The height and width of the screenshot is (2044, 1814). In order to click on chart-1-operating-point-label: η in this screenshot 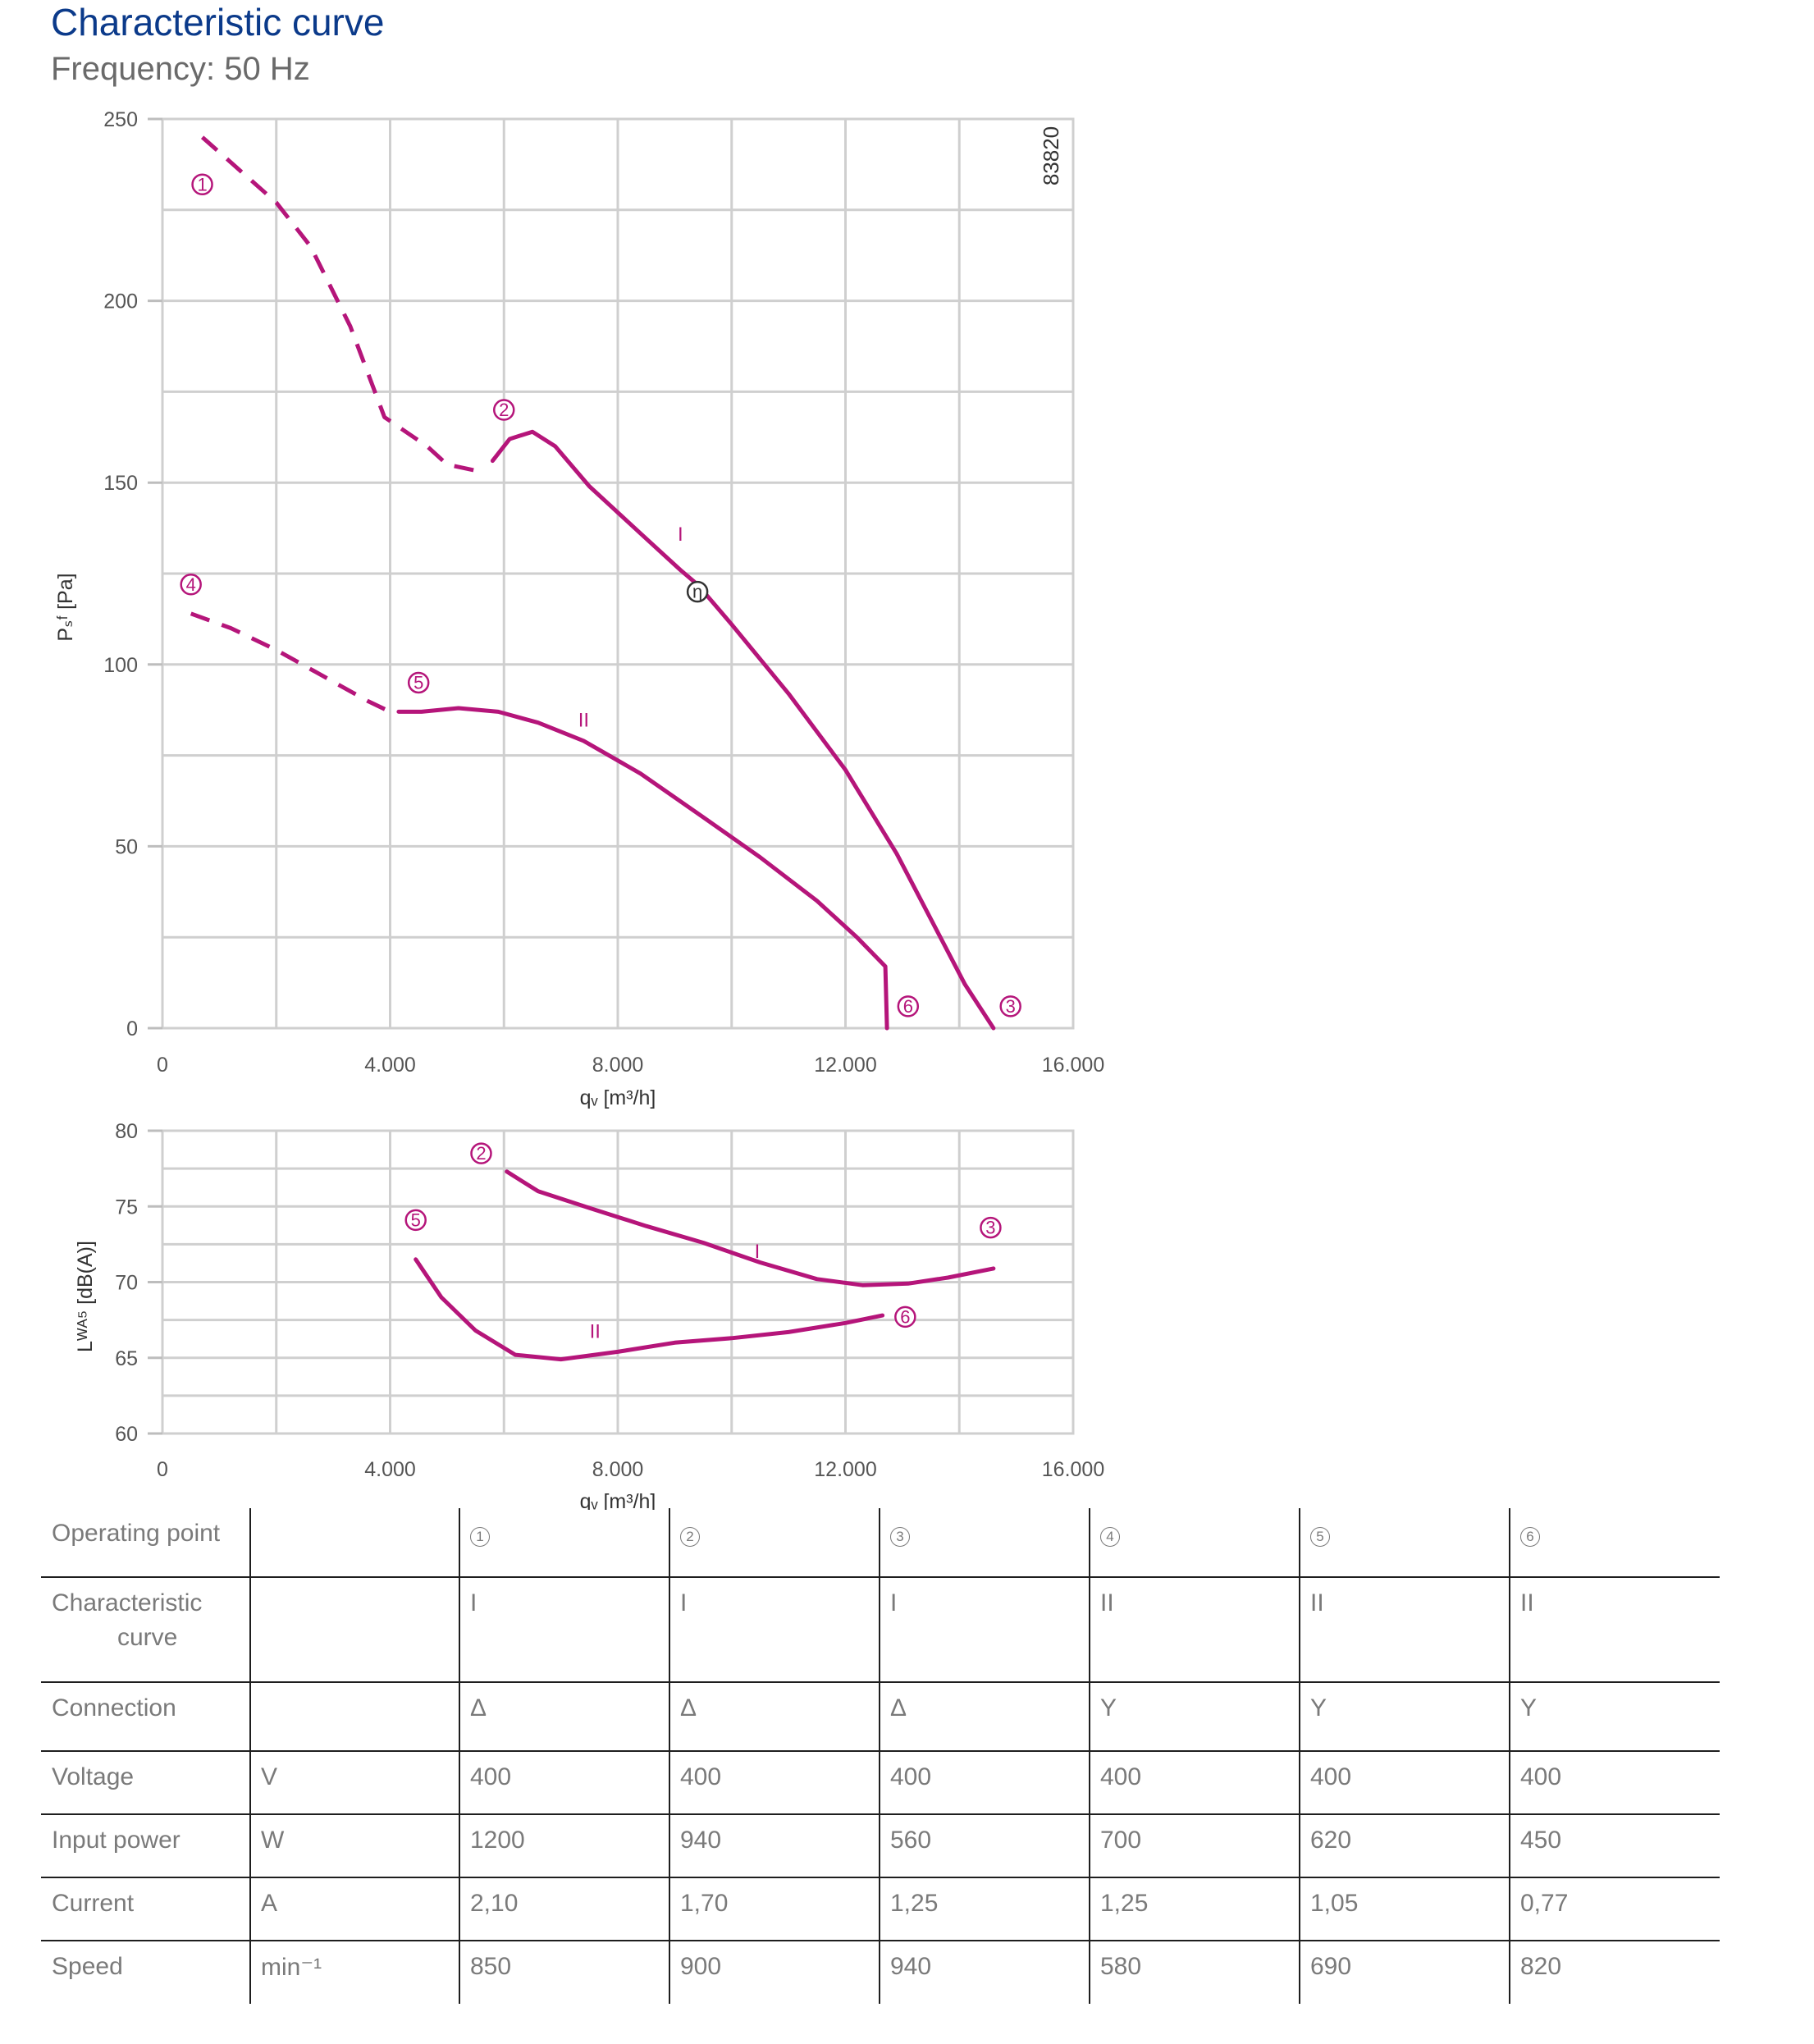, I will do `click(697, 592)`.